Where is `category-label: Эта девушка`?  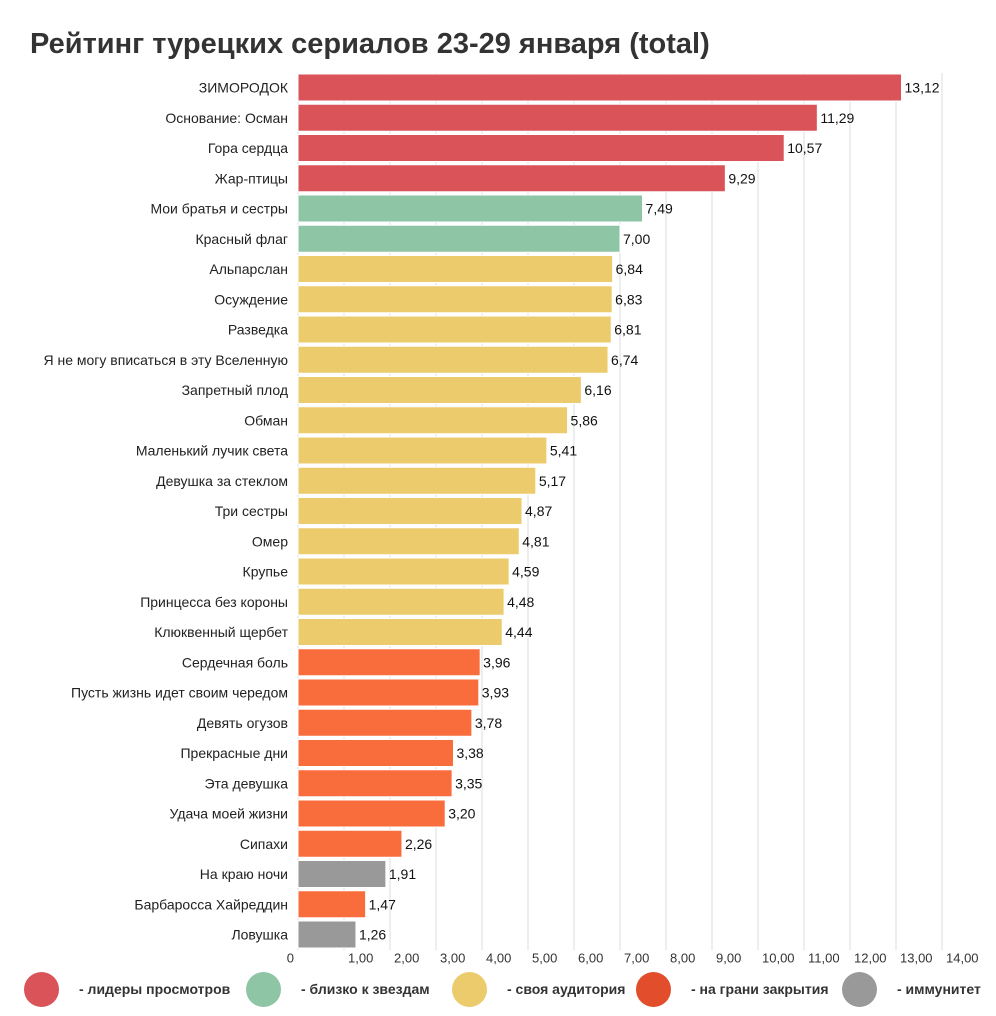 category-label: Эта девушка is located at coordinates (246, 783).